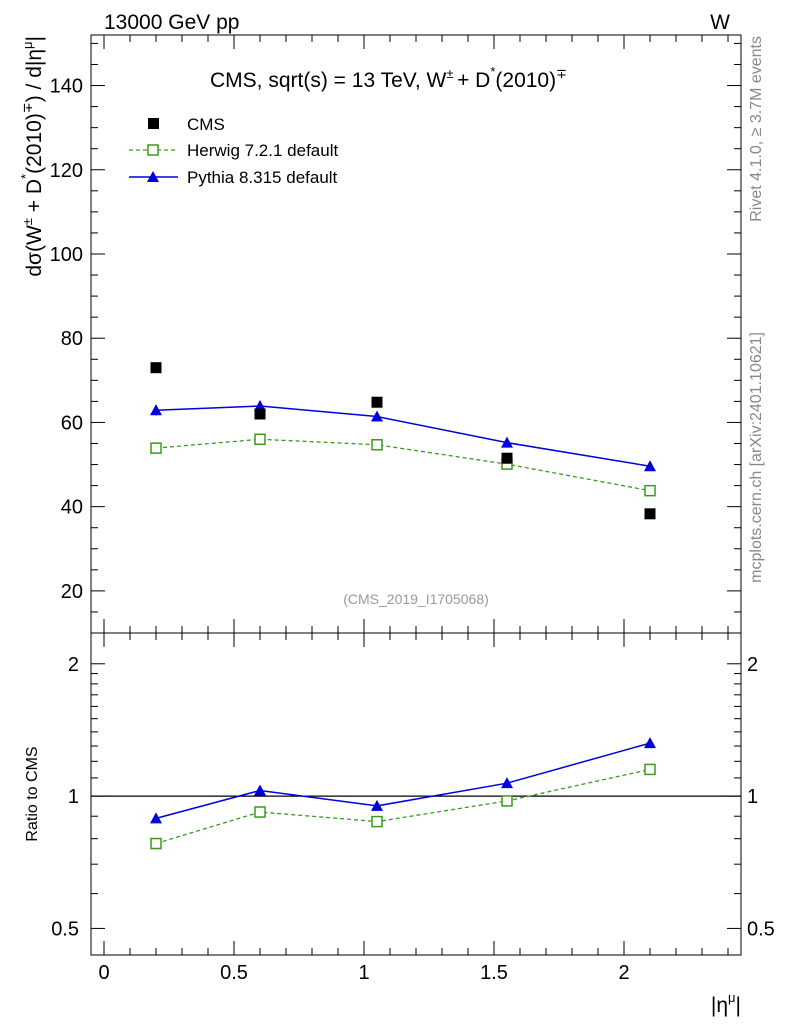  Describe the element at coordinates (206, 124) in the screenshot. I see `legend-cms-label: CMS` at that location.